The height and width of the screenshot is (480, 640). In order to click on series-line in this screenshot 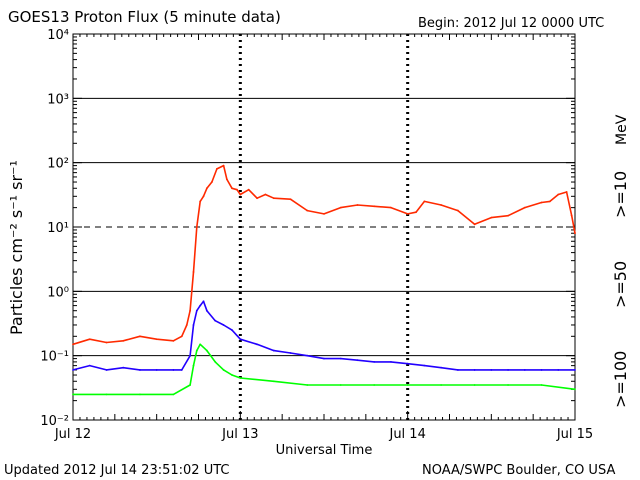, I will do `click(323, 335)`.